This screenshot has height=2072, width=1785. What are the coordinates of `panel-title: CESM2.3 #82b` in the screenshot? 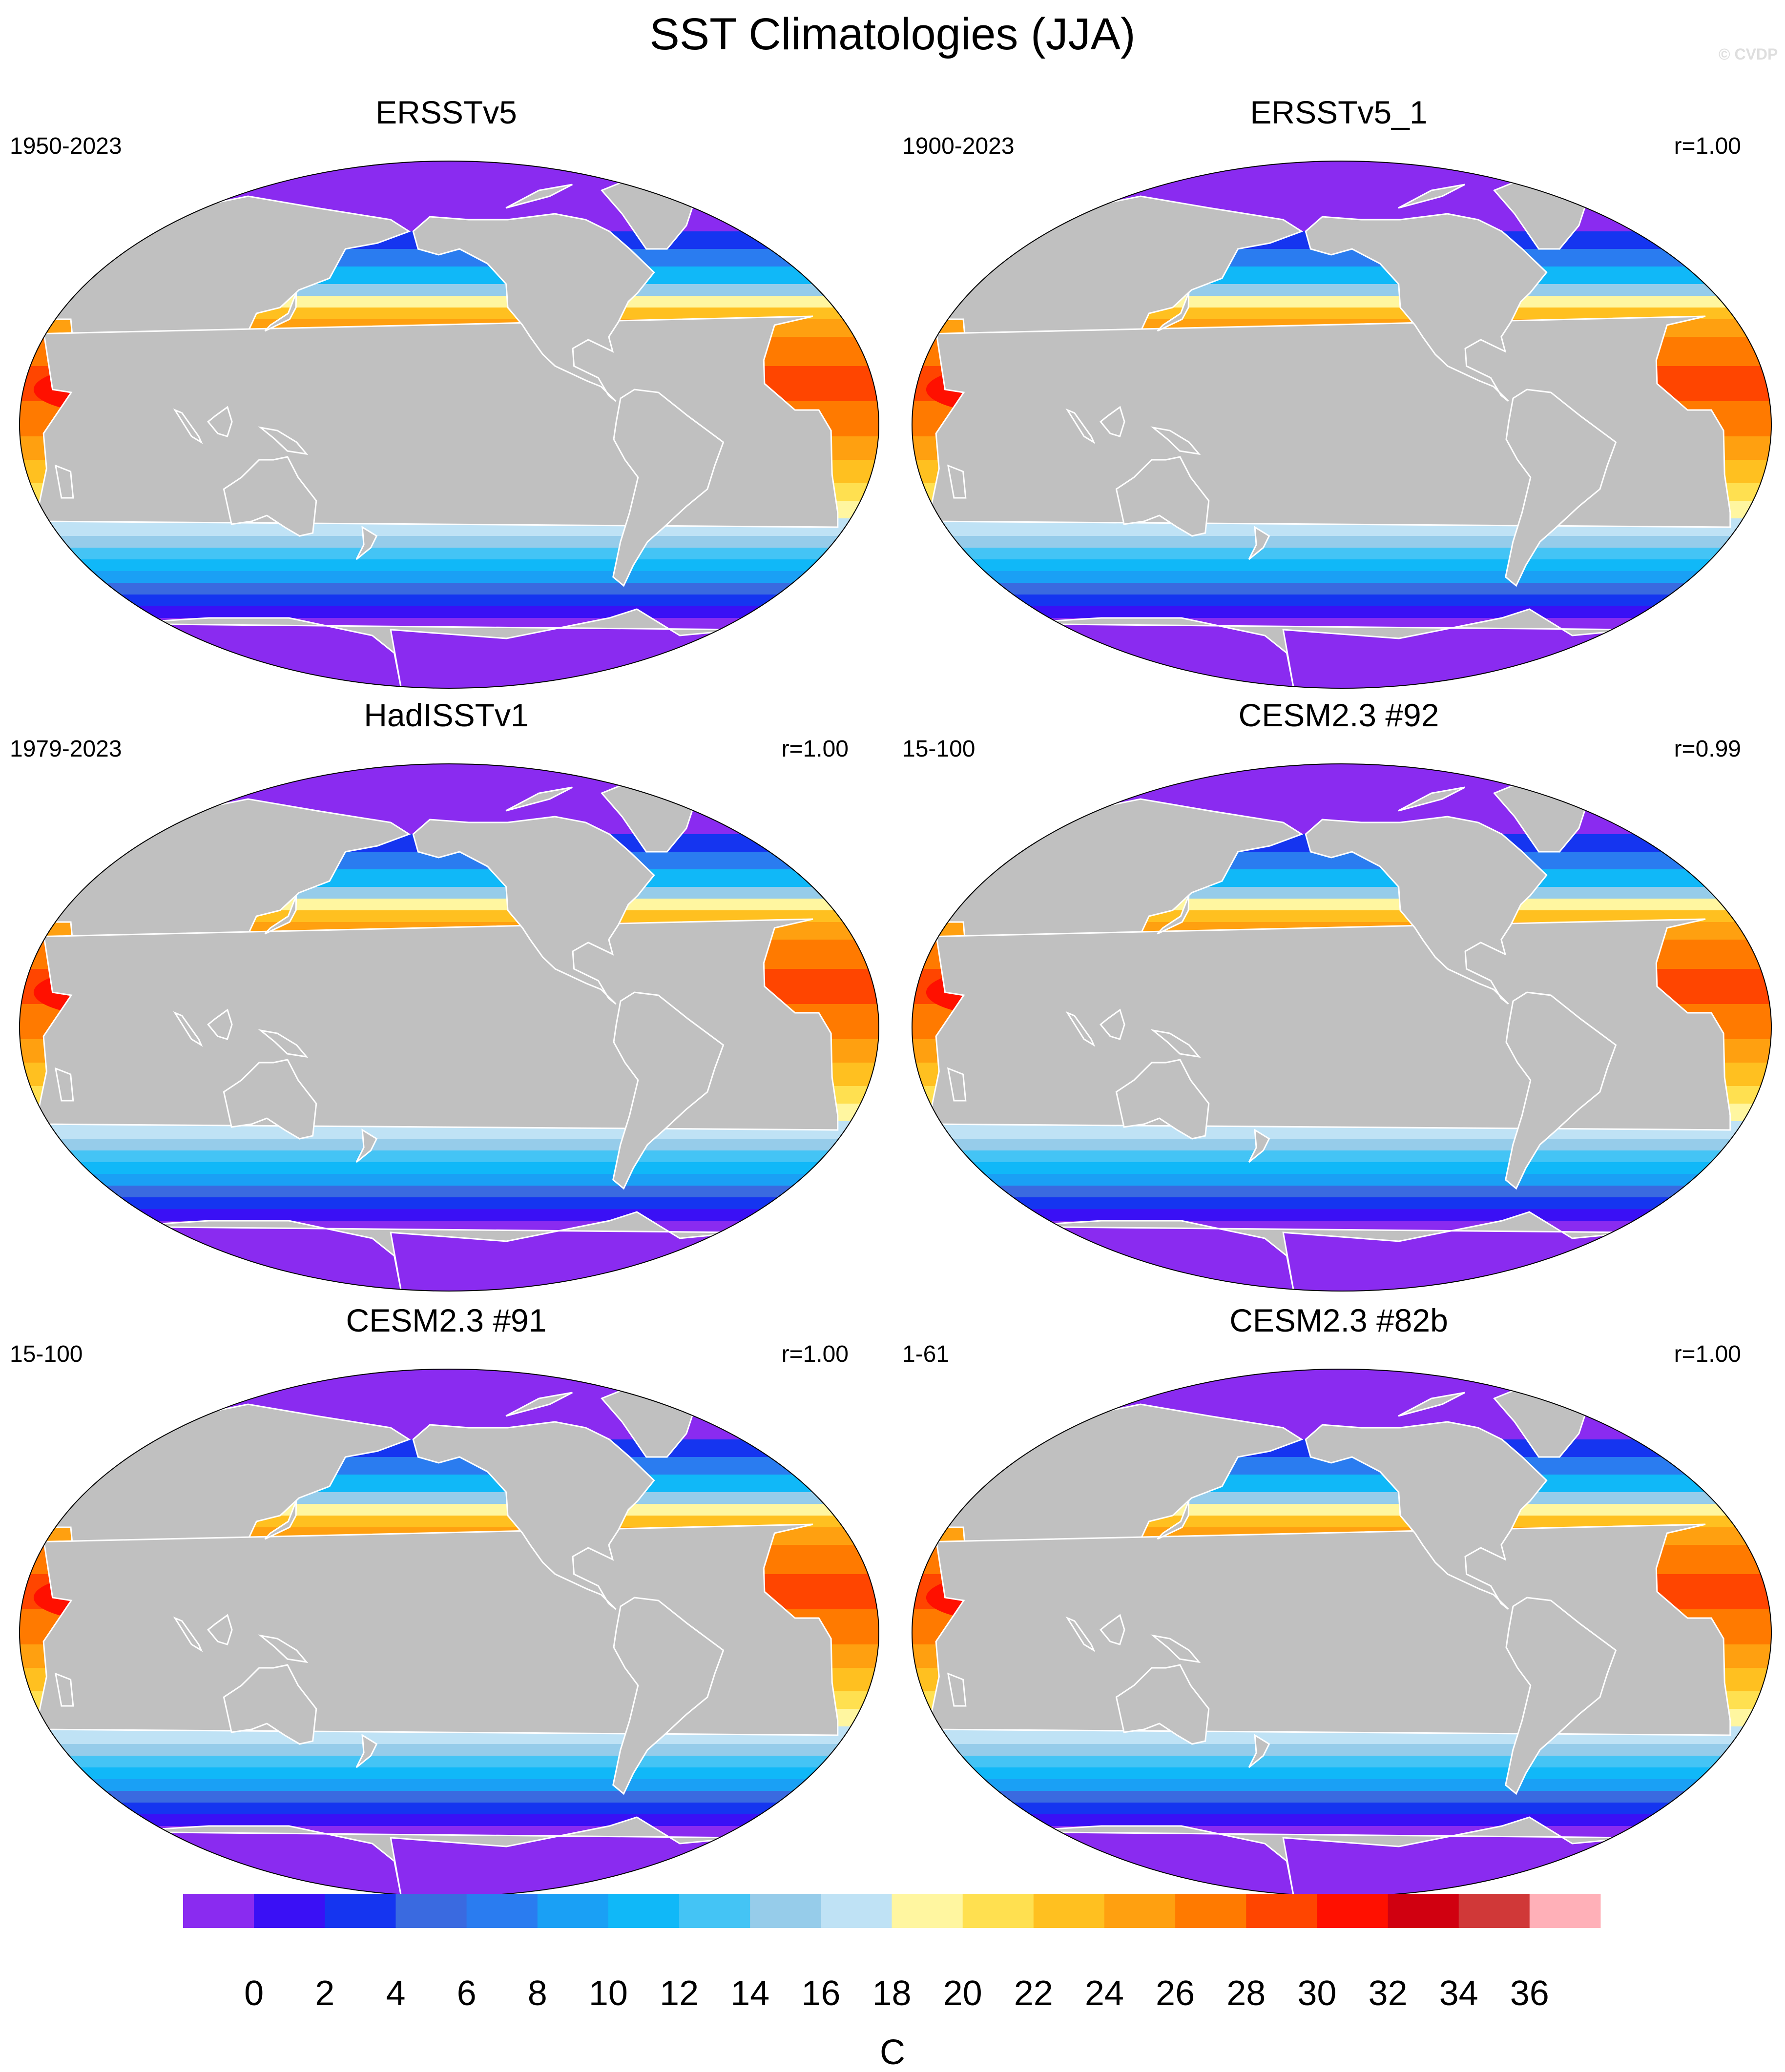 It's located at (1338, 1320).